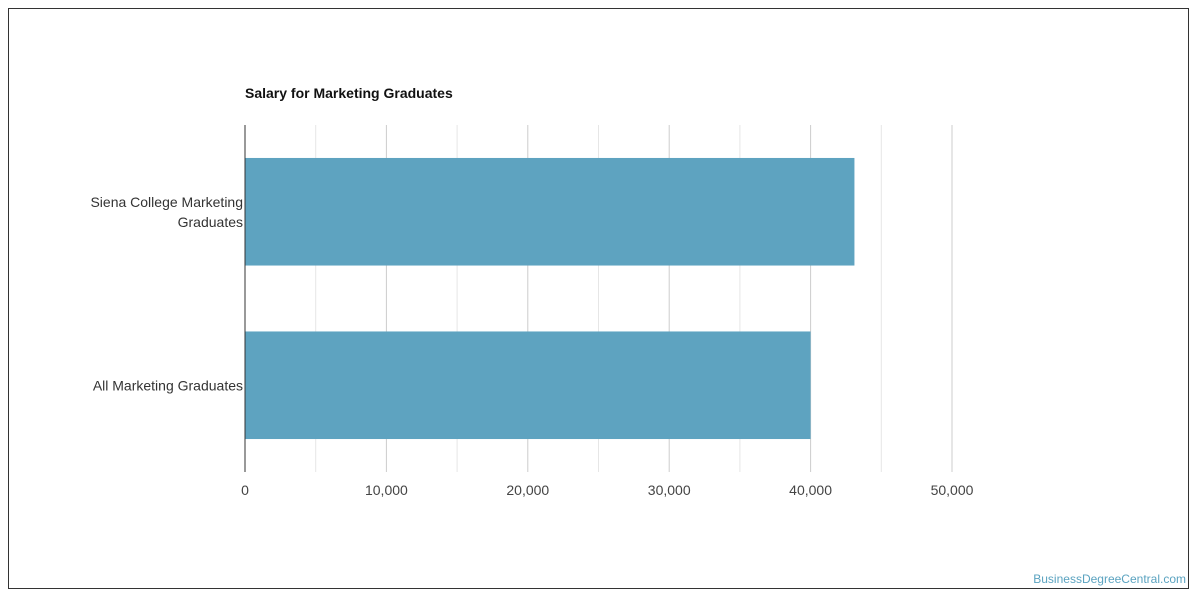 This screenshot has height=600, width=1200. Describe the element at coordinates (386, 490) in the screenshot. I see `x-tick-label: 10,000` at that location.